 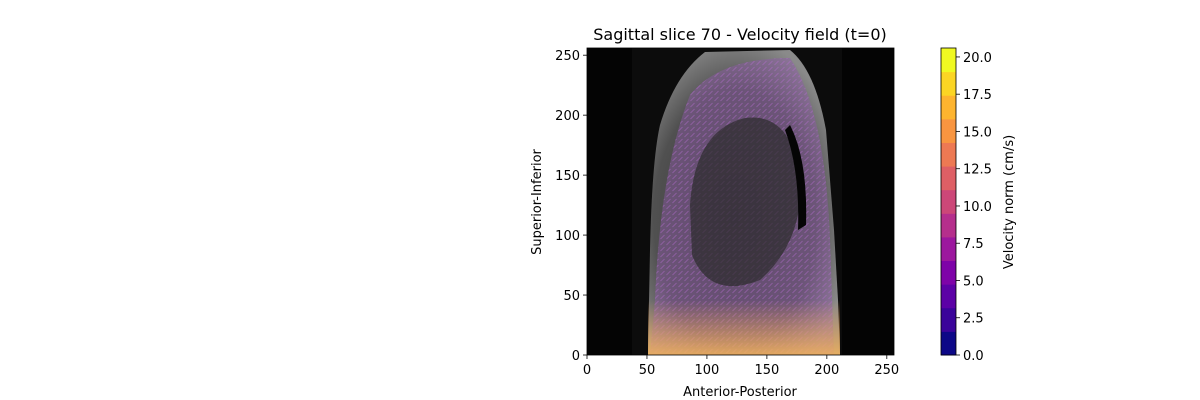 I want to click on colorbar-tick-label: 0.0, so click(x=973, y=356).